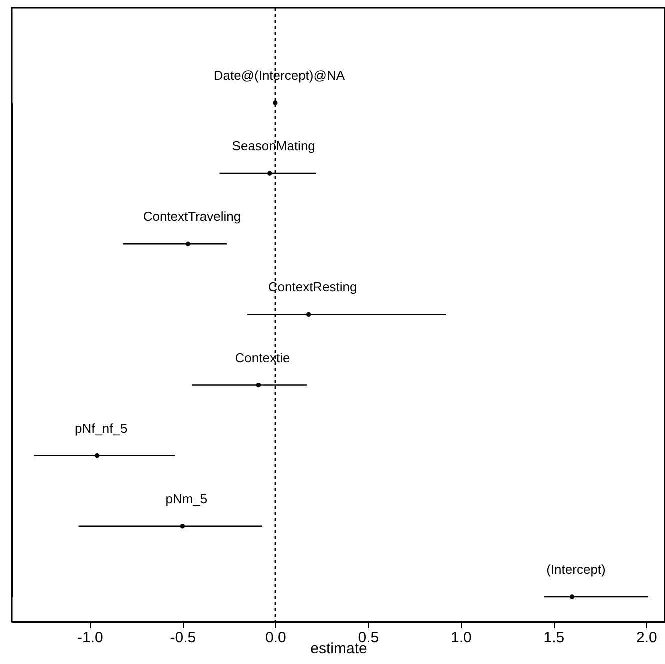 The height and width of the screenshot is (664, 665). What do you see at coordinates (554, 638) in the screenshot?
I see `x-tick-label: 1.5` at bounding box center [554, 638].